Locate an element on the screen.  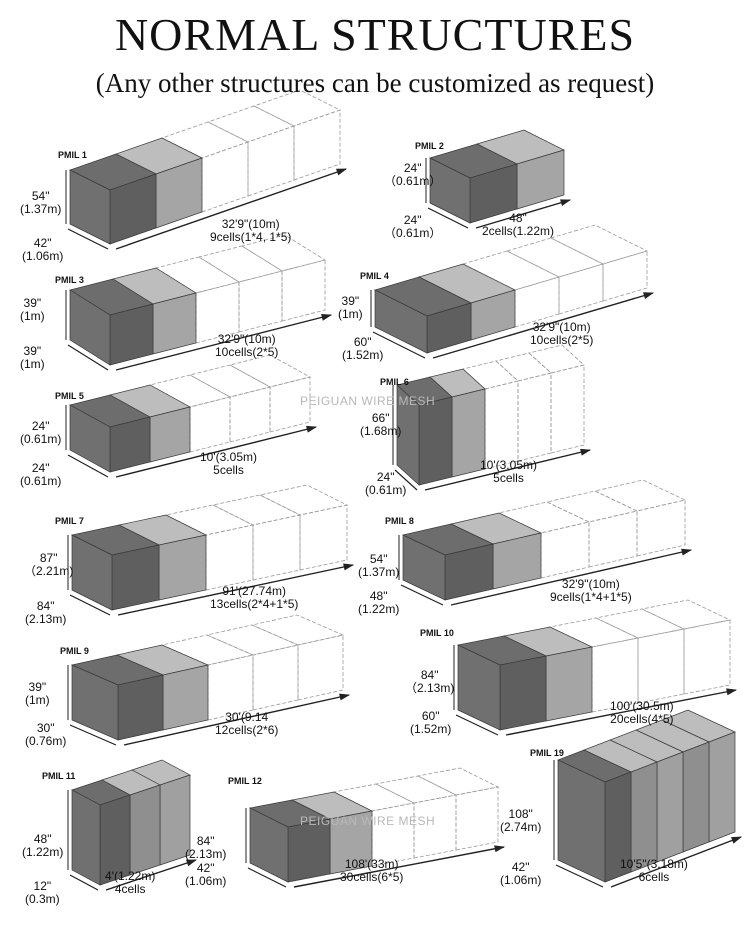
length-label: 48" 2cells(1.22m) is located at coordinates (518, 225).